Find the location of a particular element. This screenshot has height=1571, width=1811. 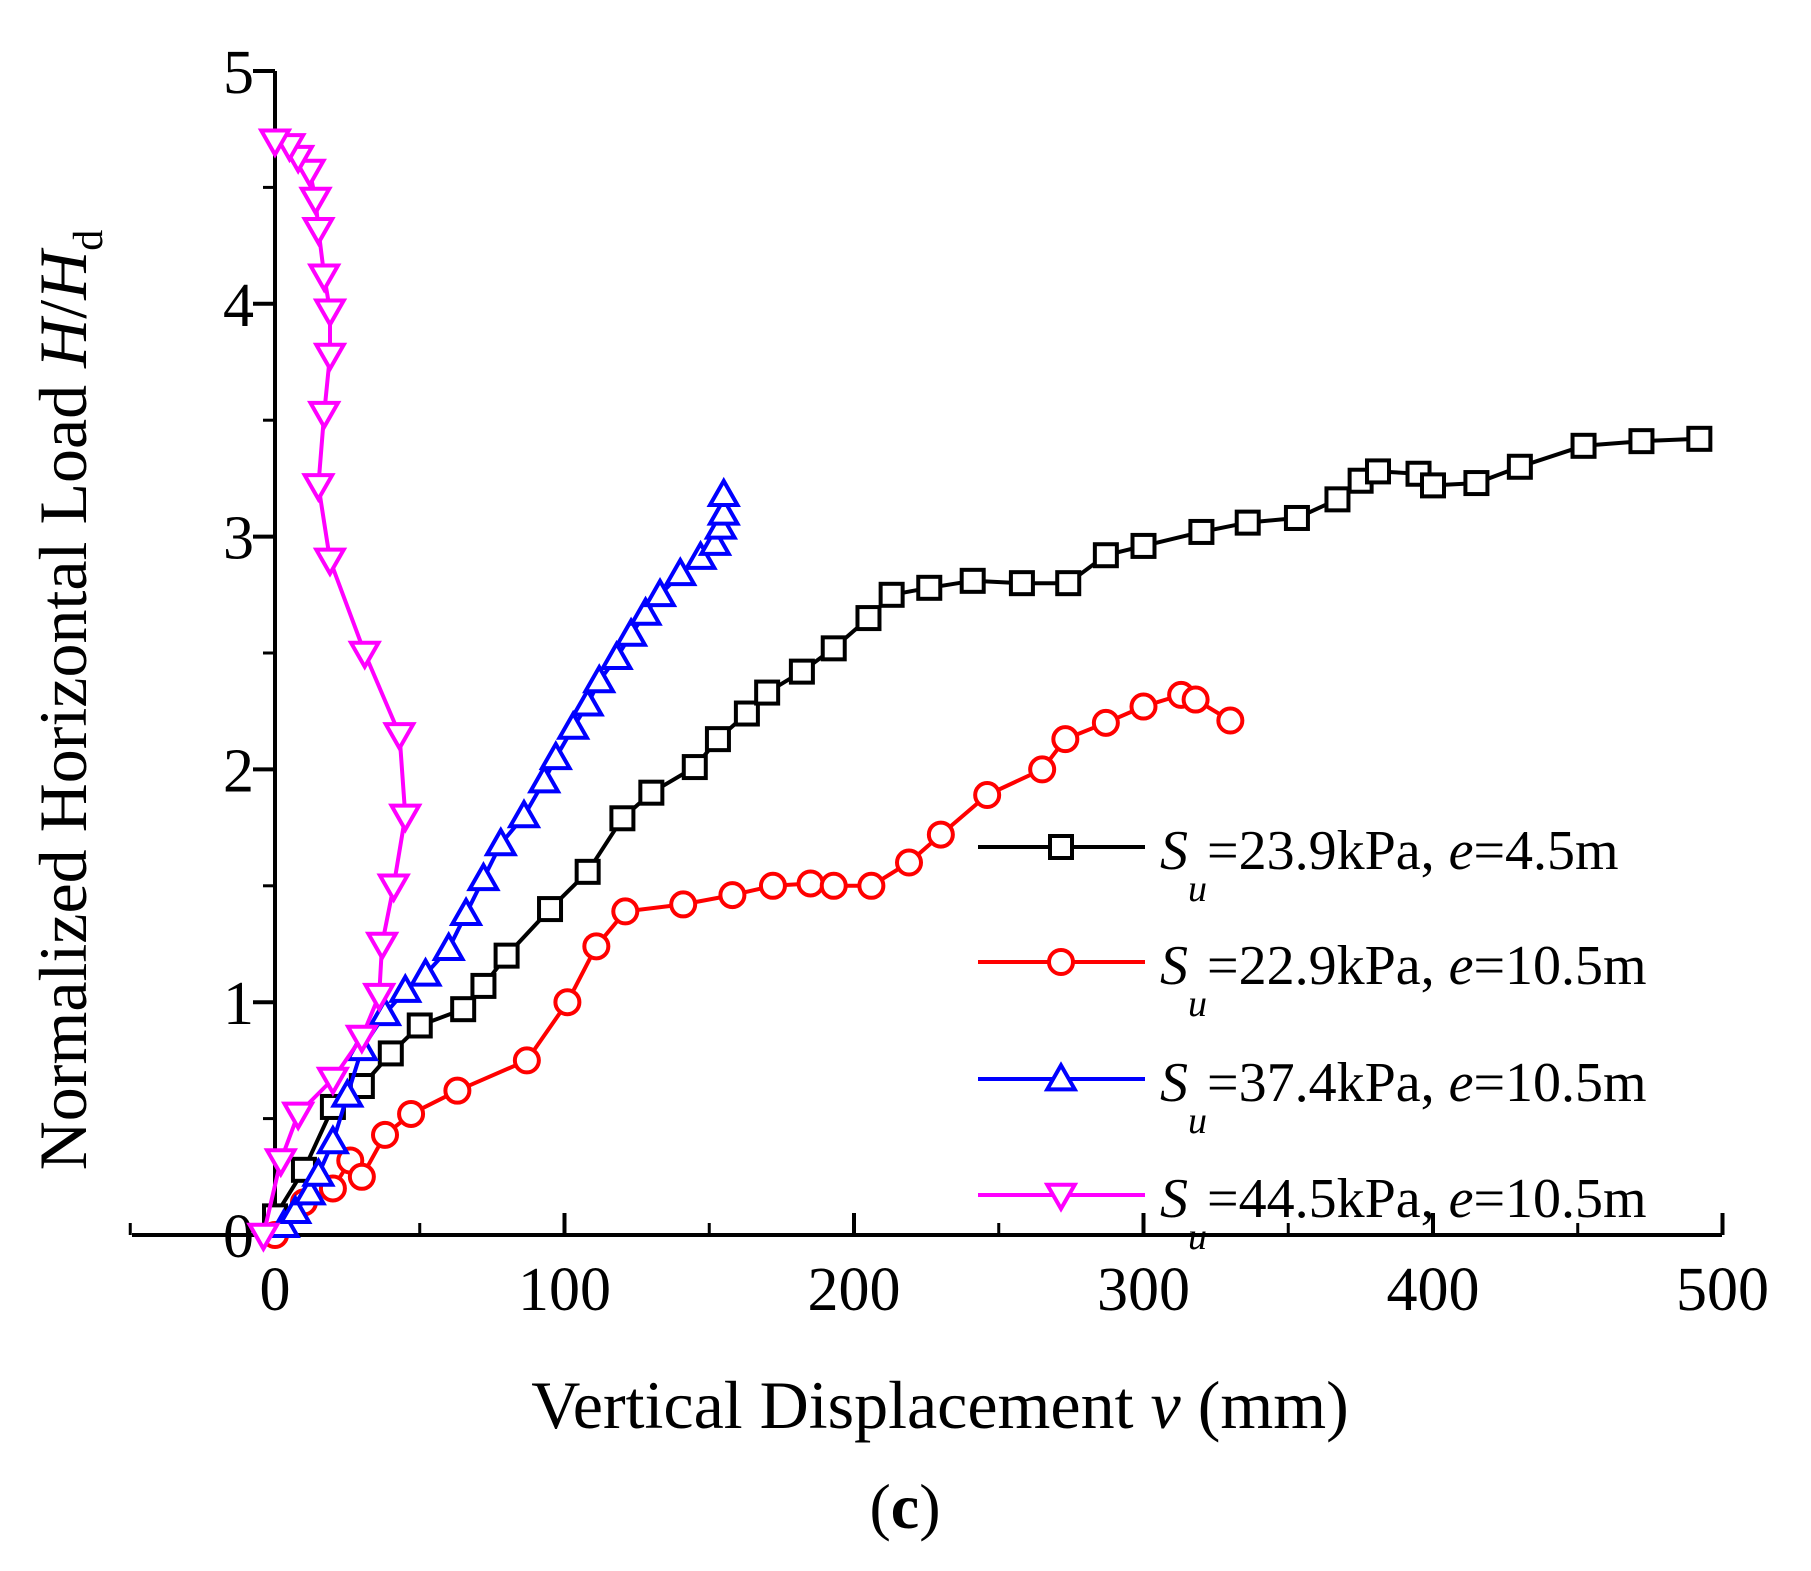

x-axis-title-var: v is located at coordinates (1166, 1405).